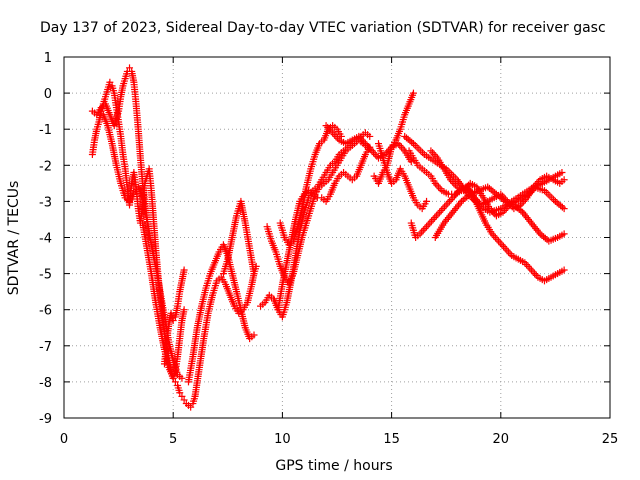  I want to click on y-tick-label: -6, so click(45, 311).